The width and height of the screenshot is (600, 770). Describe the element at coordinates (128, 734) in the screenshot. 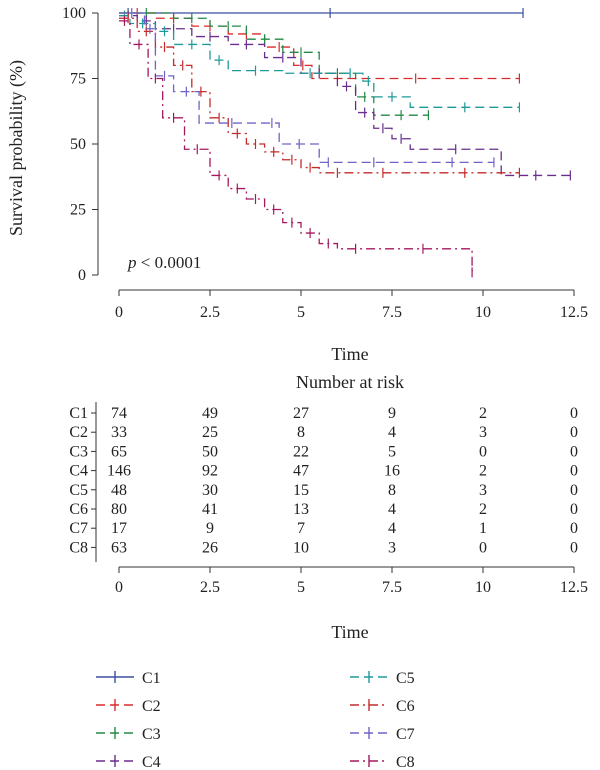

I see `legend-item-c3: C3` at that location.